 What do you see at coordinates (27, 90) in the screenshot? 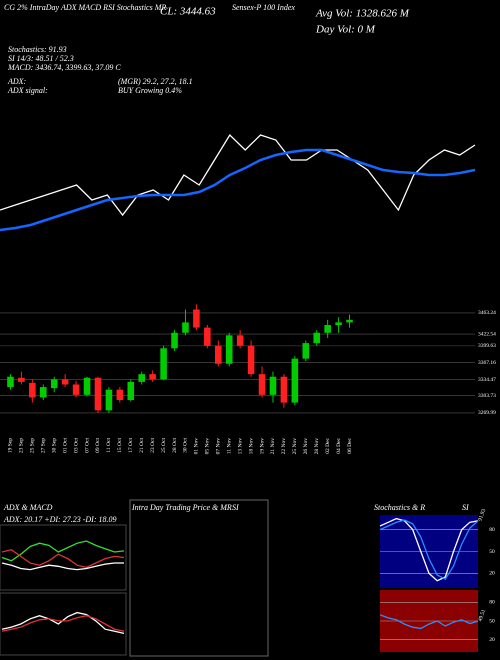
I see `adx-signal: ADX signal:` at bounding box center [27, 90].